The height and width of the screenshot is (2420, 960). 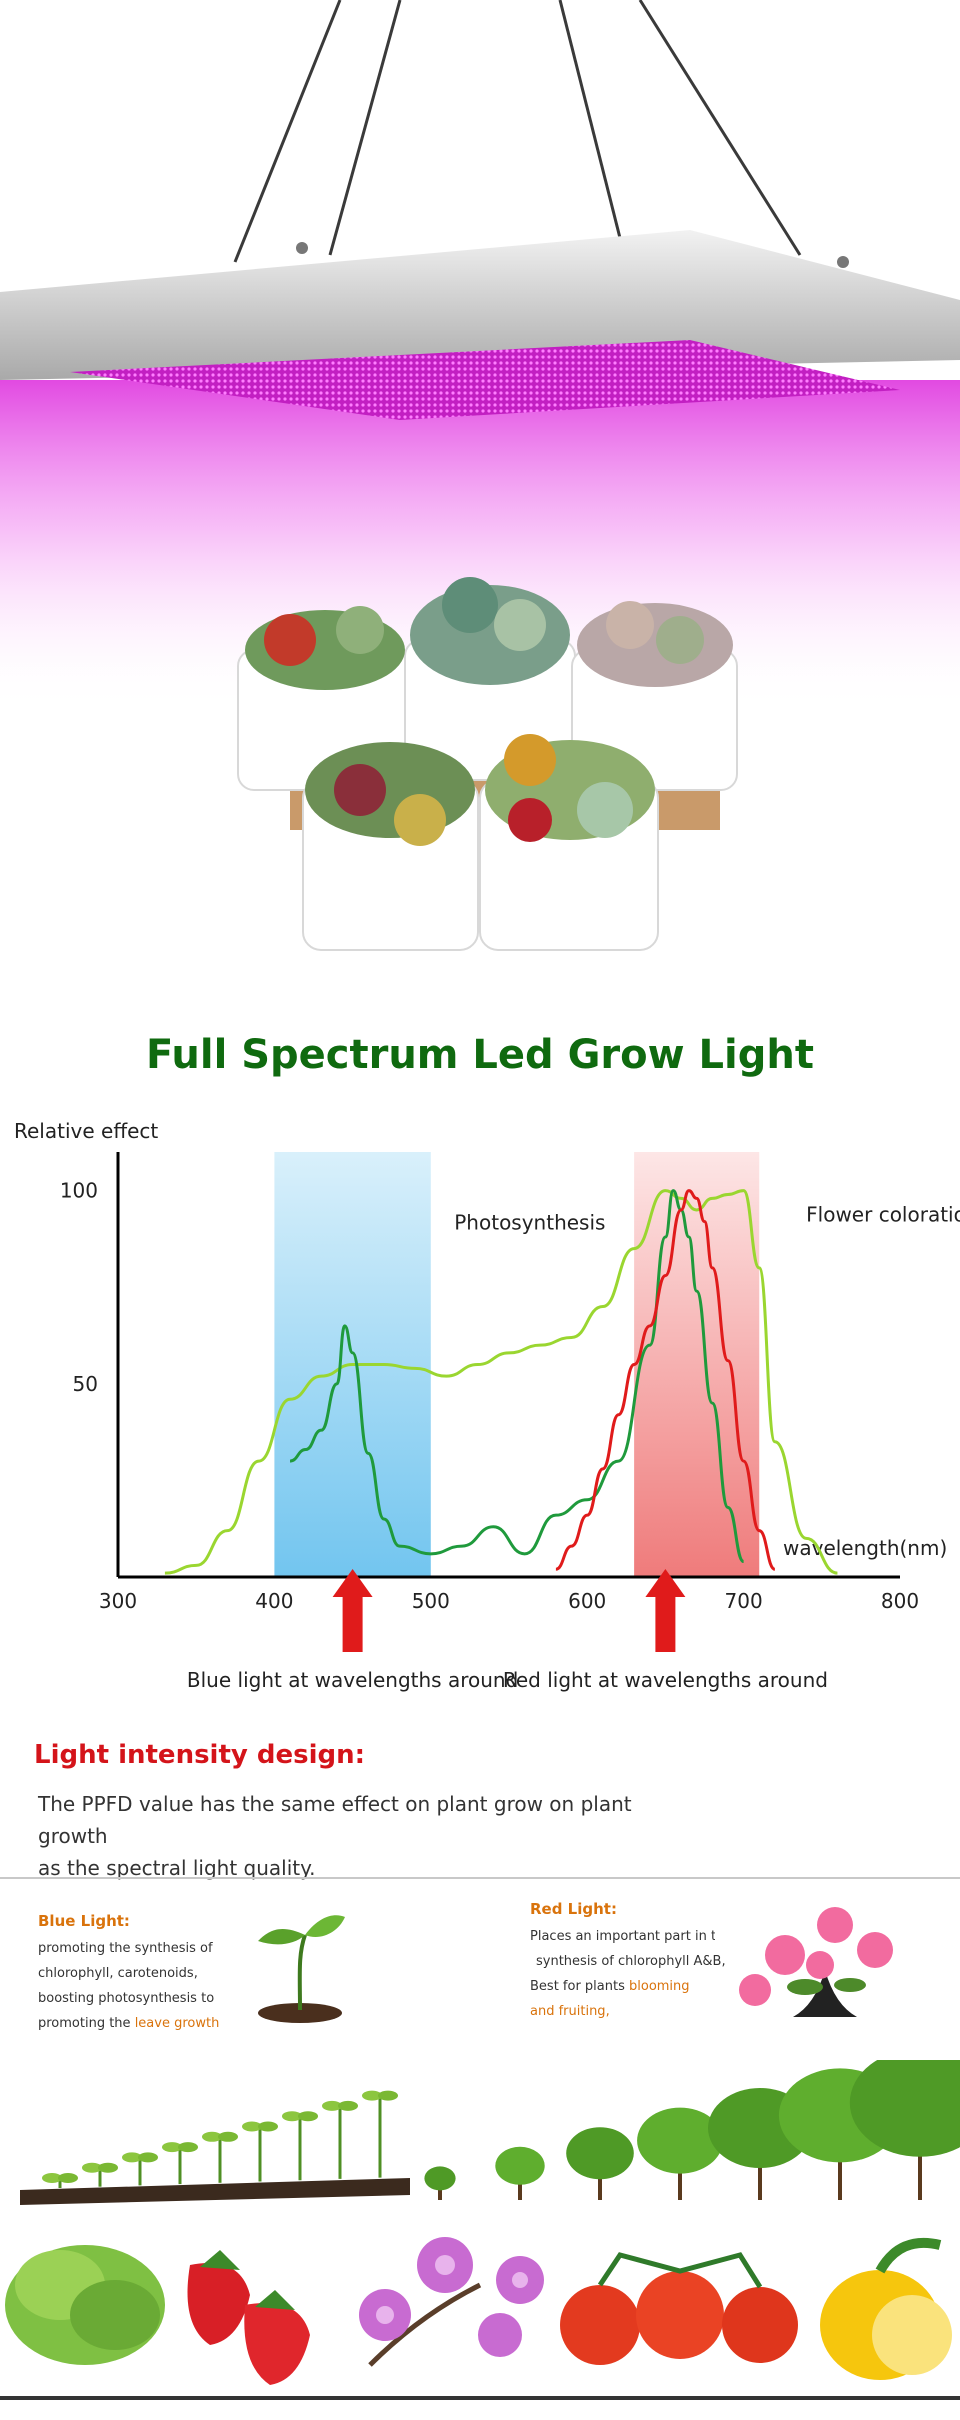 I want to click on produce-row-image, so click(x=478, y=2311).